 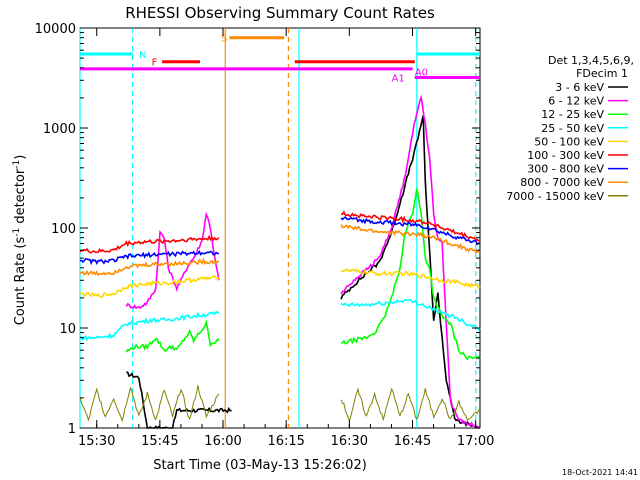 I want to click on footer-timestamp: 18-Oct-2021 14:41, so click(x=600, y=472).